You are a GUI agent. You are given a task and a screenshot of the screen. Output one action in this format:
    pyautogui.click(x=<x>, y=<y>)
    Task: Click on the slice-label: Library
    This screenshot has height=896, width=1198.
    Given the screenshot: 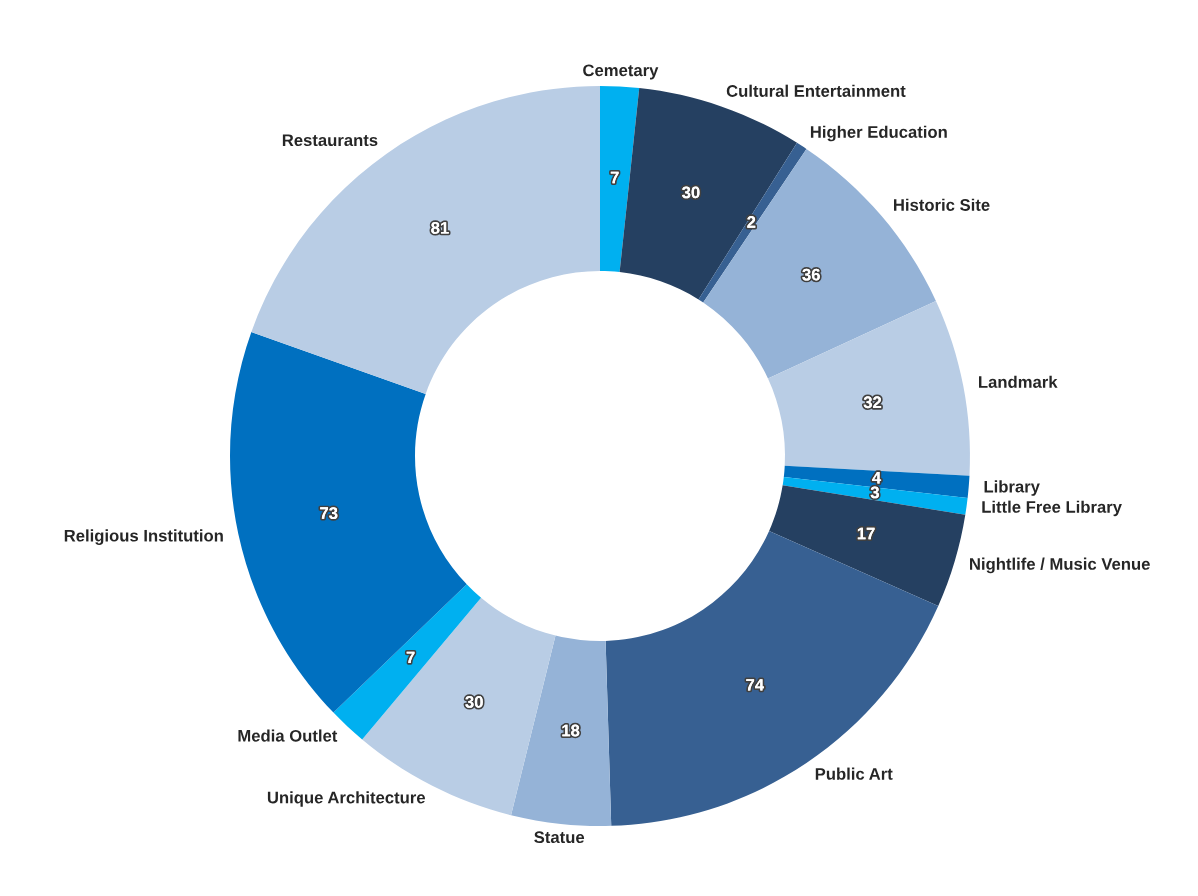 What is the action you would take?
    pyautogui.click(x=1012, y=488)
    